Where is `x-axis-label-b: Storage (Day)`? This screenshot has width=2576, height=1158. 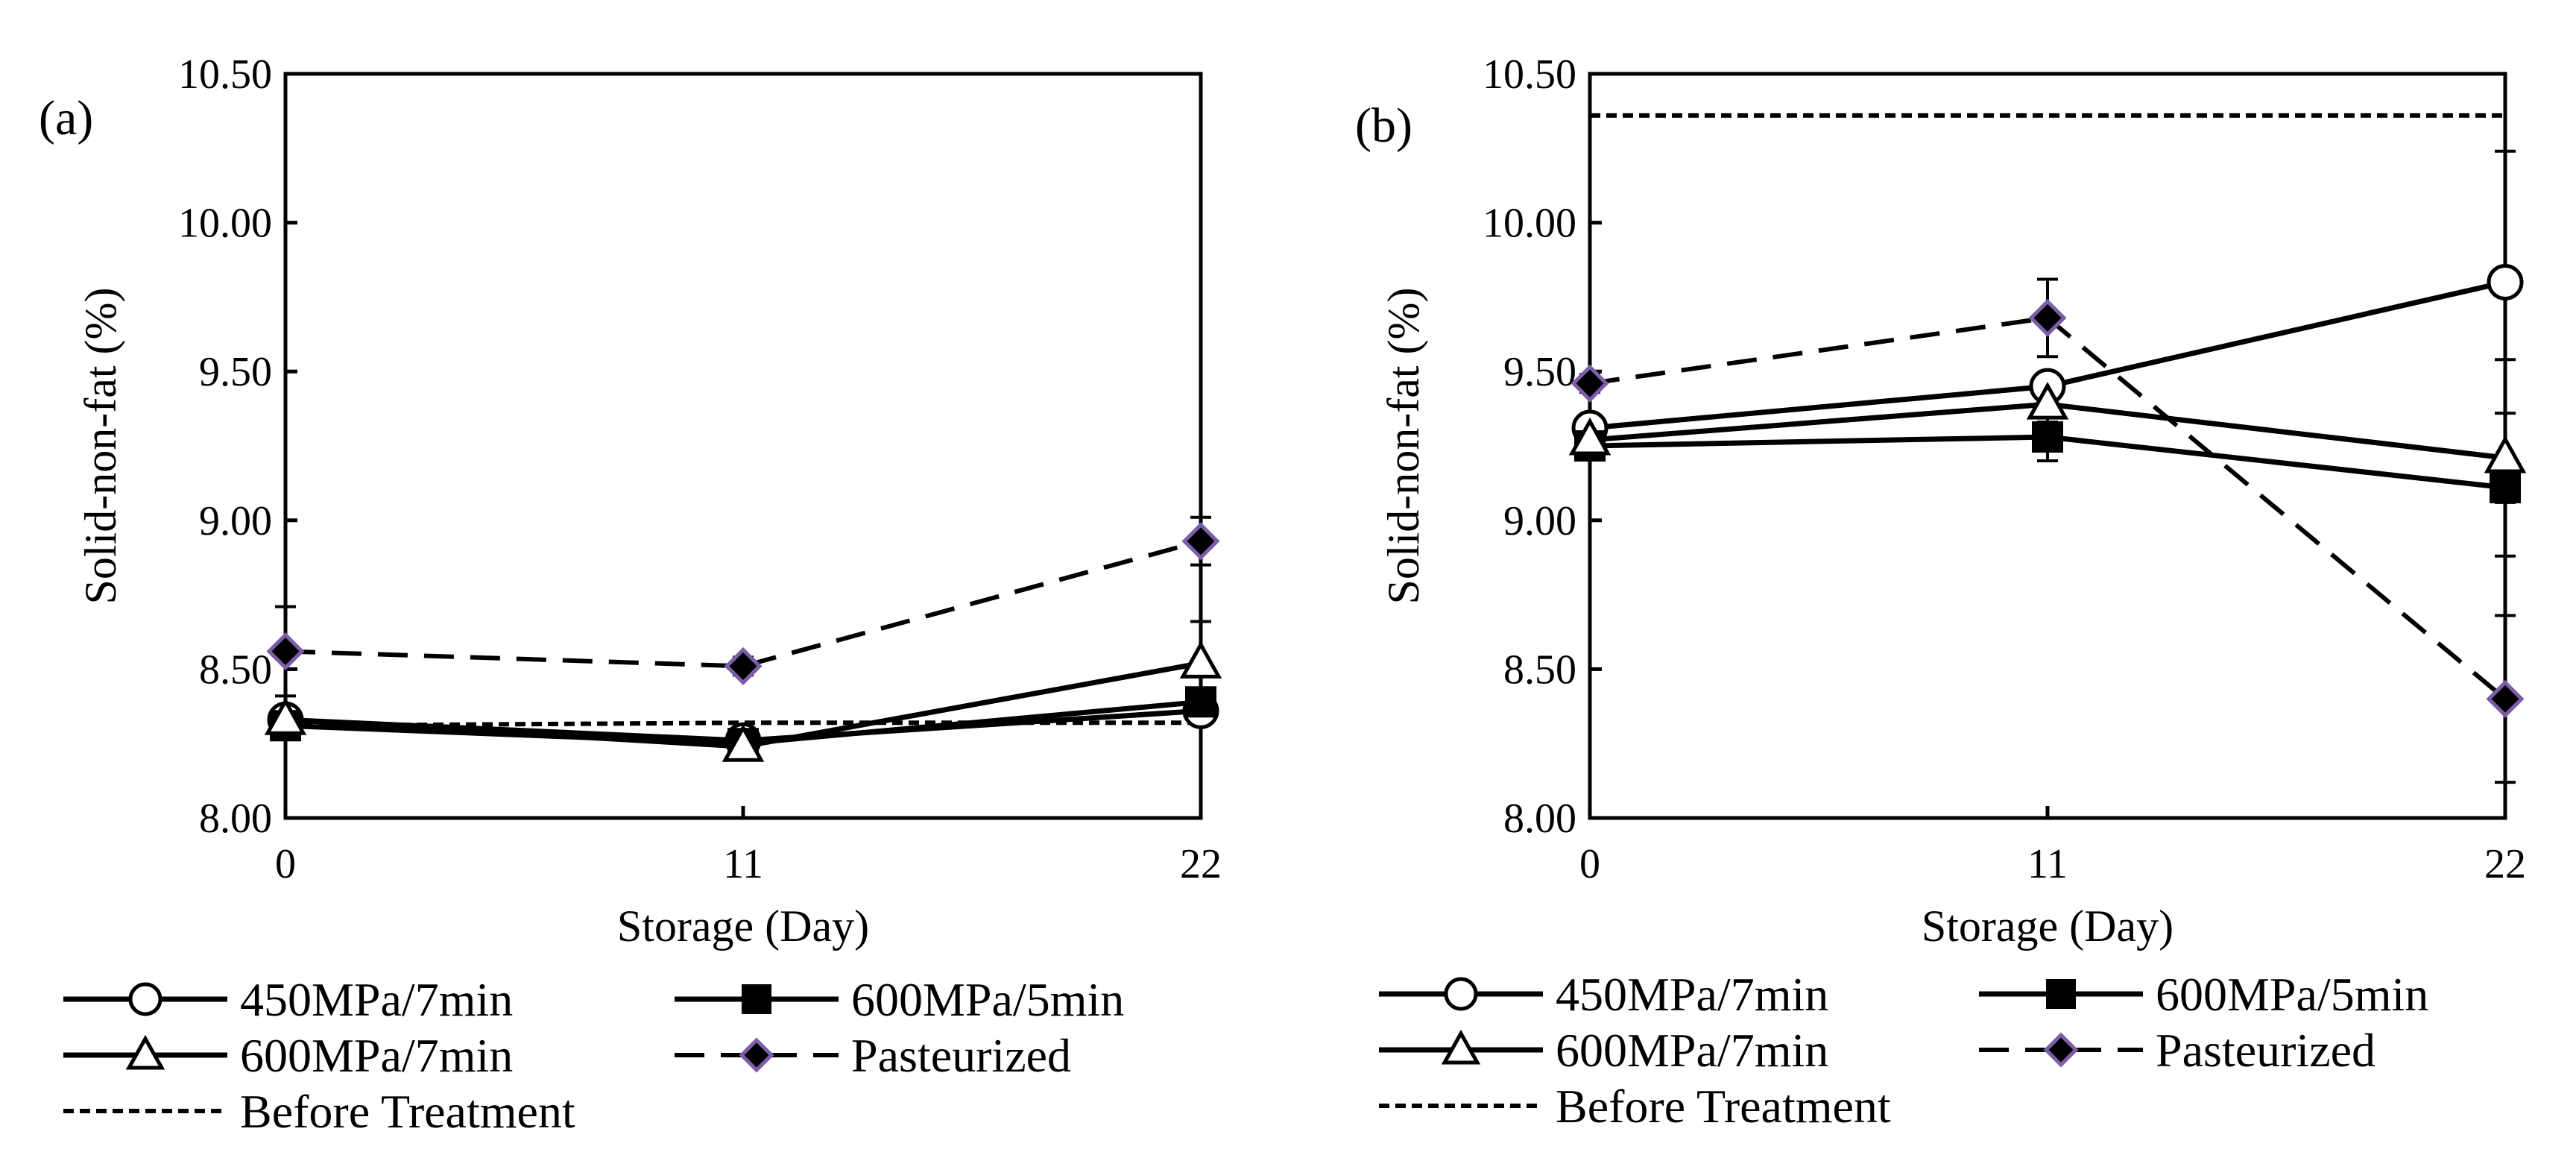
x-axis-label-b: Storage (Day) is located at coordinates (2048, 926).